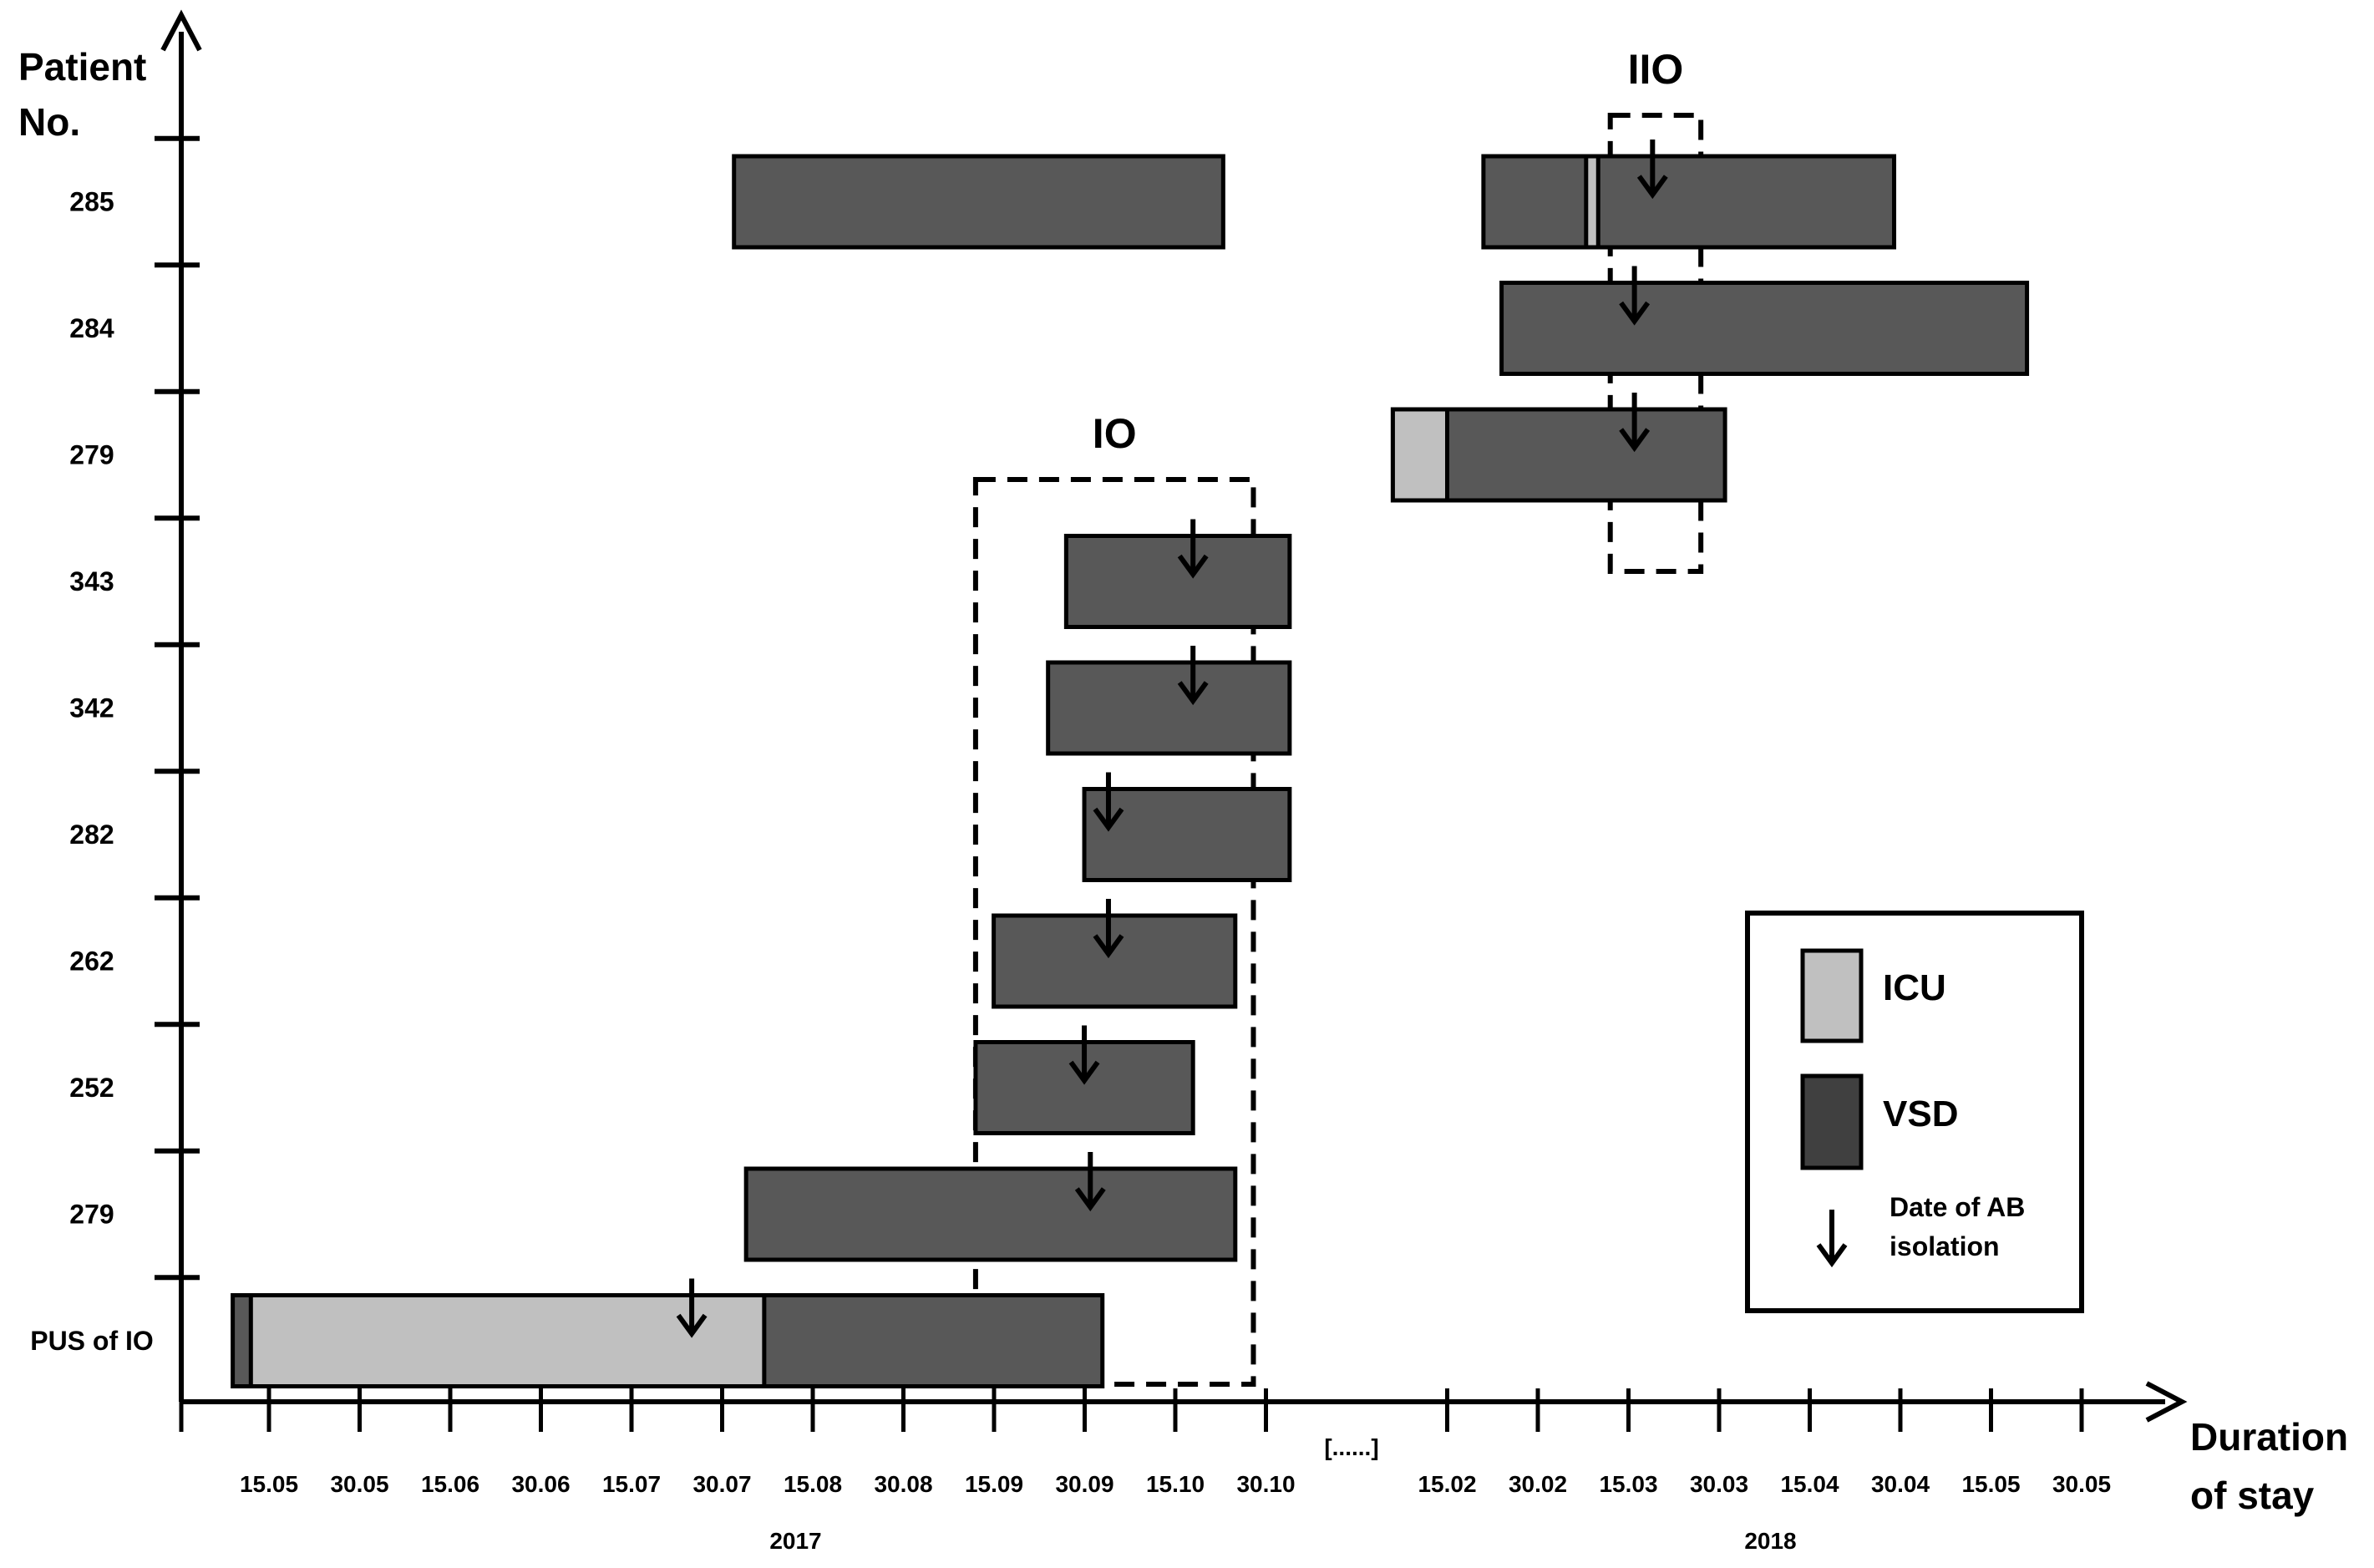 This screenshot has height=1568, width=2374. Describe the element at coordinates (994, 1484) in the screenshot. I see `x-tick-label: 15.09` at that location.